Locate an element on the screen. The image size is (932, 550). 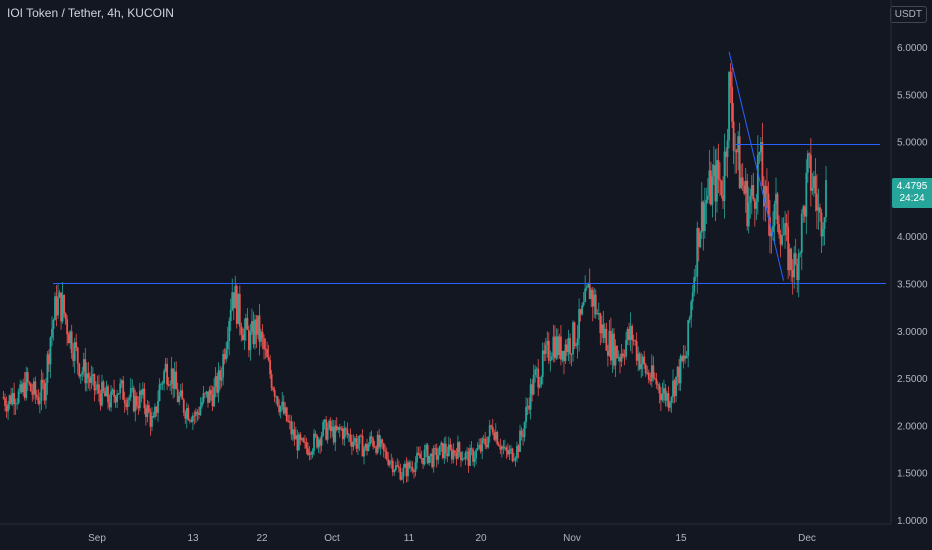
descending-trendline is located at coordinates (756, 166).